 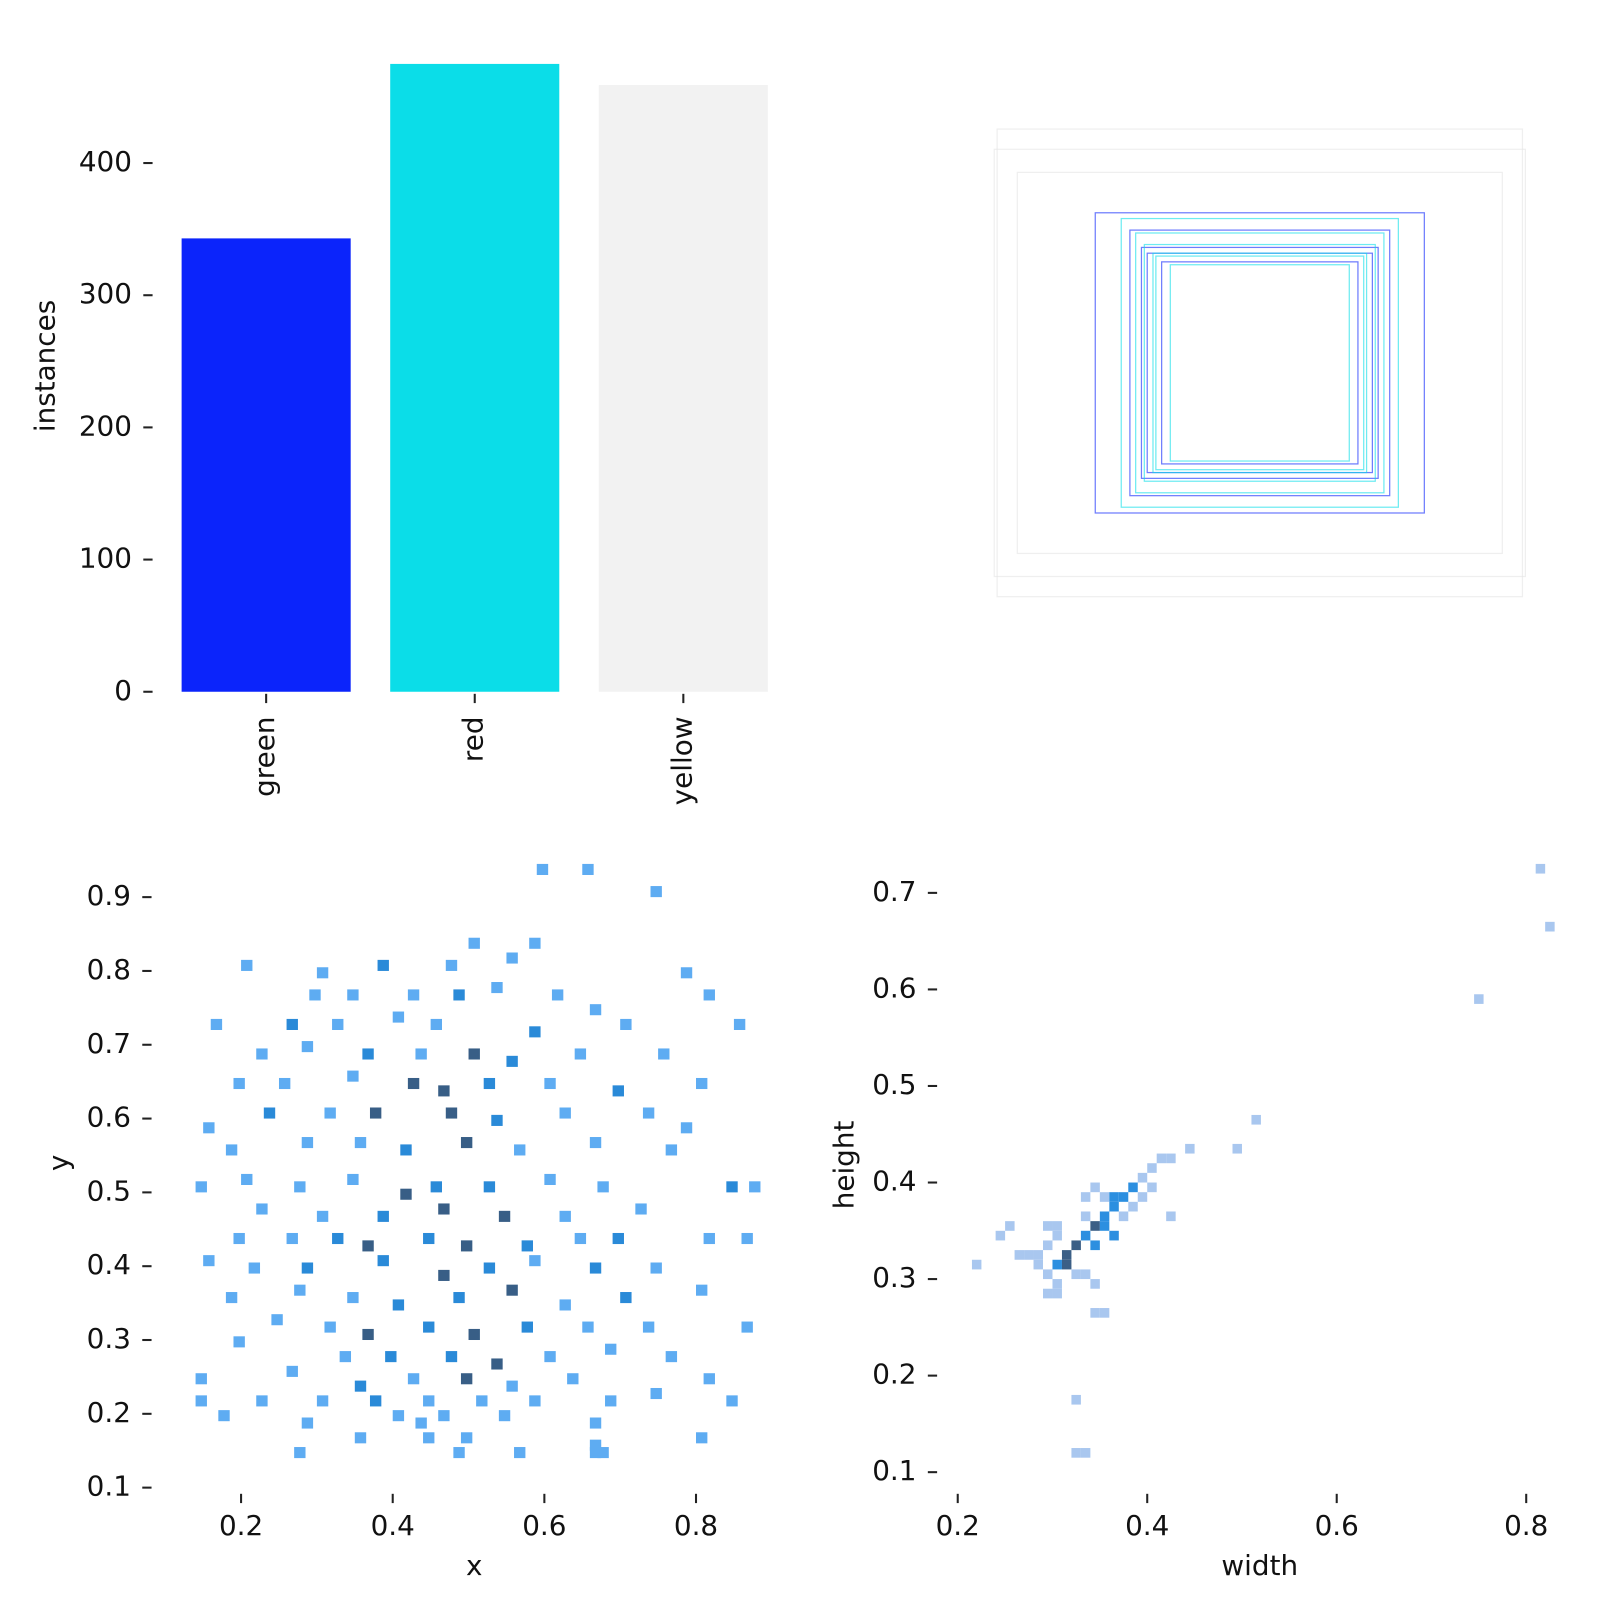 What do you see at coordinates (105, 425) in the screenshot?
I see `y-tick-label: 200` at bounding box center [105, 425].